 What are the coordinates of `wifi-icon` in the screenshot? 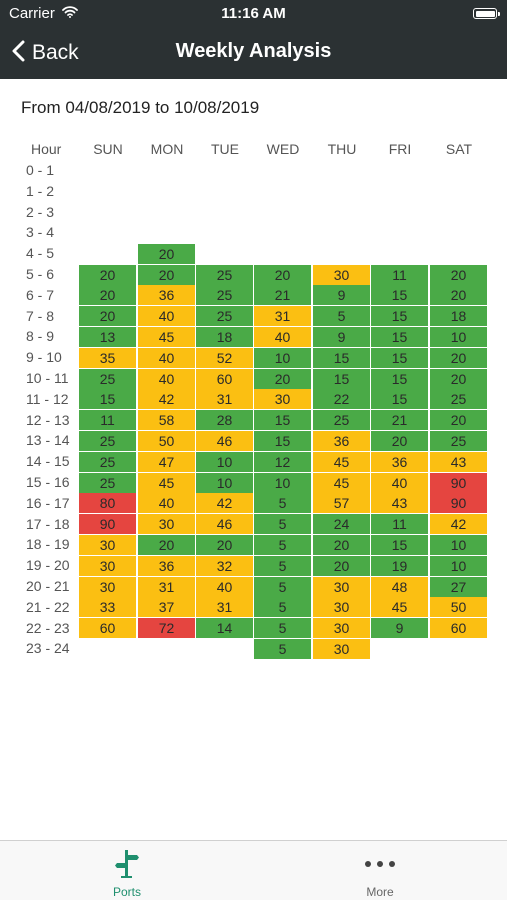 It's located at (70, 14).